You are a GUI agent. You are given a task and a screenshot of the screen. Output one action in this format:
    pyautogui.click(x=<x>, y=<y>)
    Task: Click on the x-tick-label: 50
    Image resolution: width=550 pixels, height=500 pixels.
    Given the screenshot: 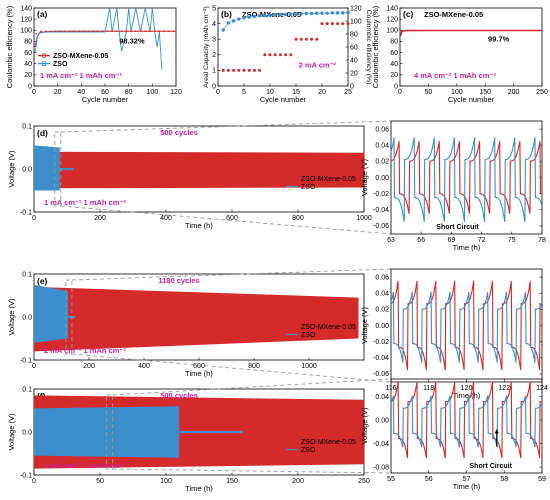 What is the action you would take?
    pyautogui.click(x=429, y=92)
    